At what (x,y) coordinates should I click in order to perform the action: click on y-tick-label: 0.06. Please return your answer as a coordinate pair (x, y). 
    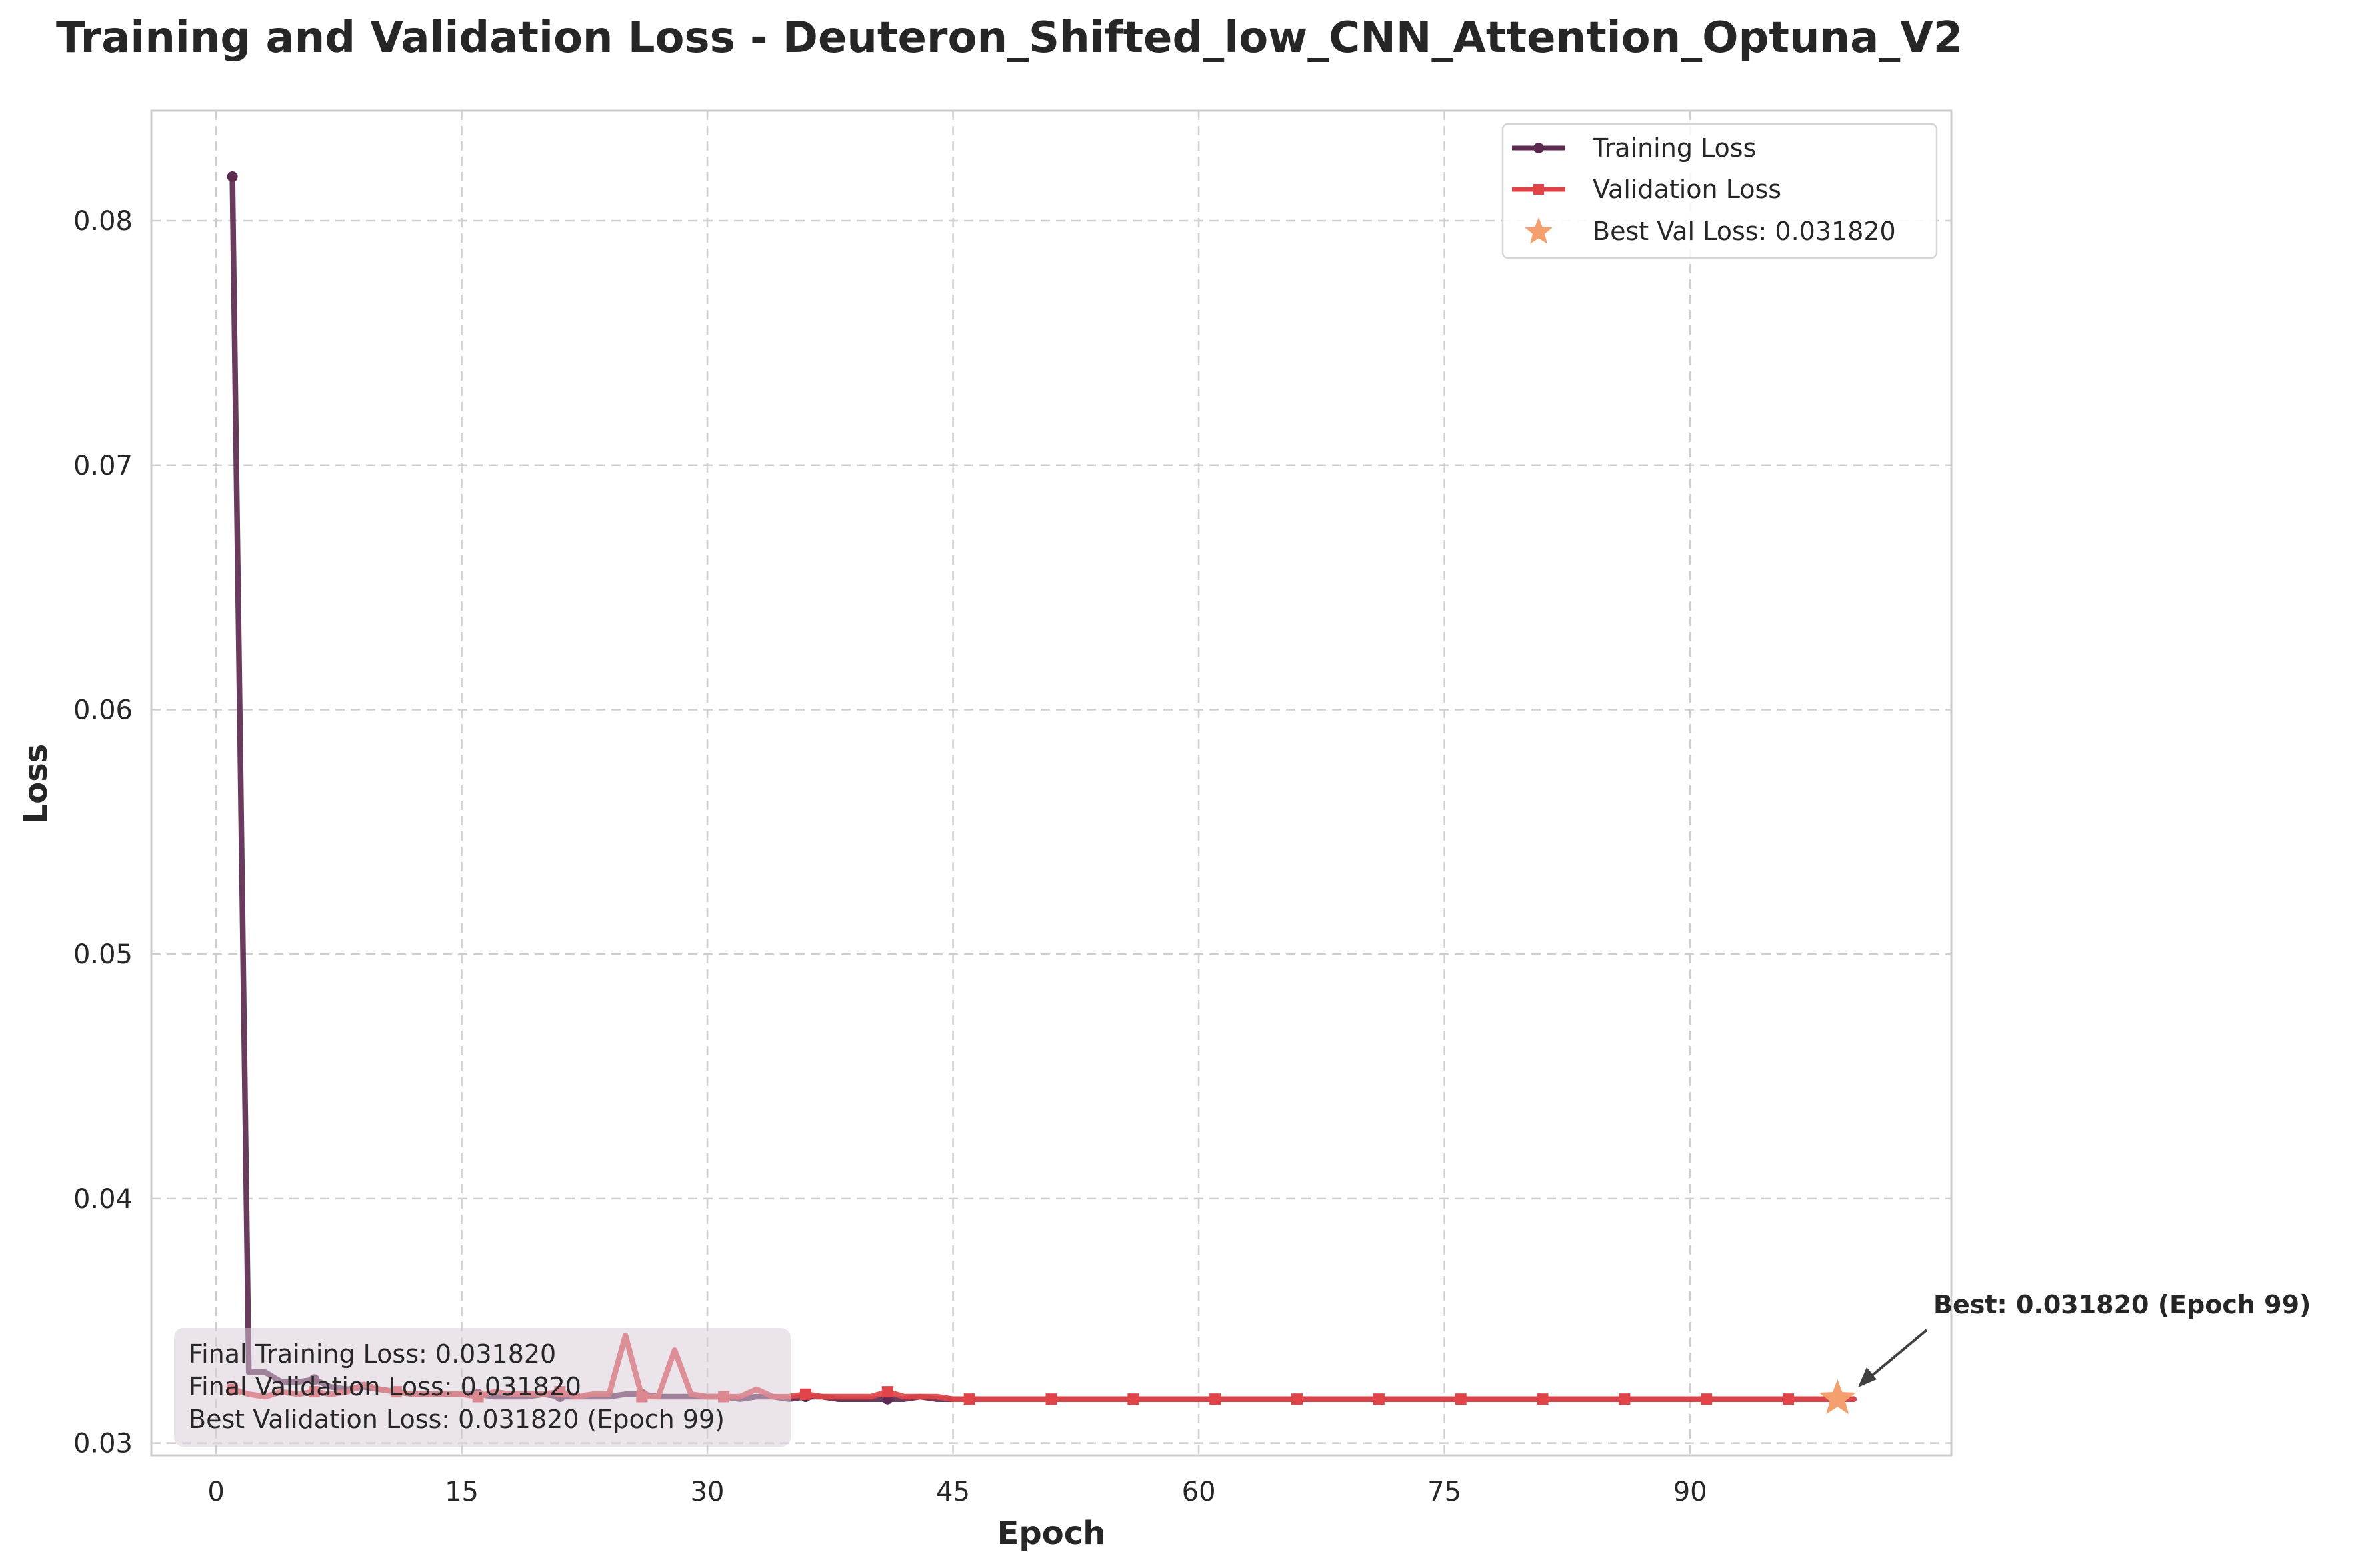
    Looking at the image, I should click on (103, 710).